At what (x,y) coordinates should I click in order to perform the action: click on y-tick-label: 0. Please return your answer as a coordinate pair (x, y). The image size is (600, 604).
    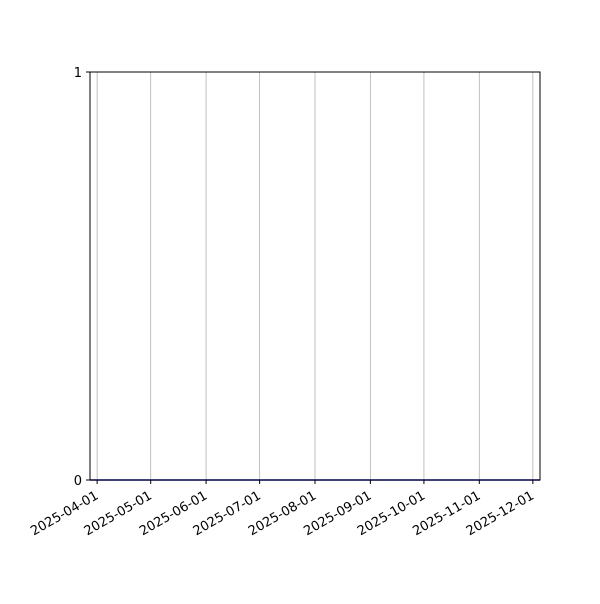
    Looking at the image, I should click on (78, 481).